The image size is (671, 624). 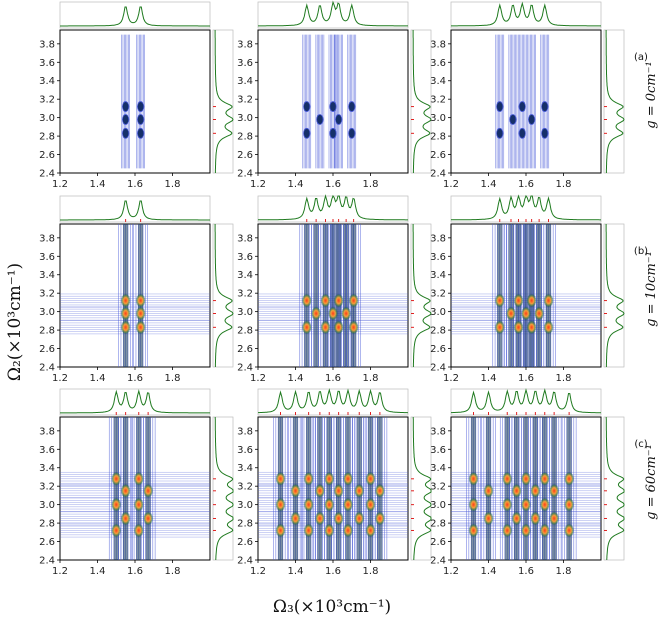 I want to click on panel-r1-c1: 1.2 1.4 1.6 1.8 2.4 2.6 2.8 3.0 3.2 3.4 3.6 3.8, so click(x=334, y=289).